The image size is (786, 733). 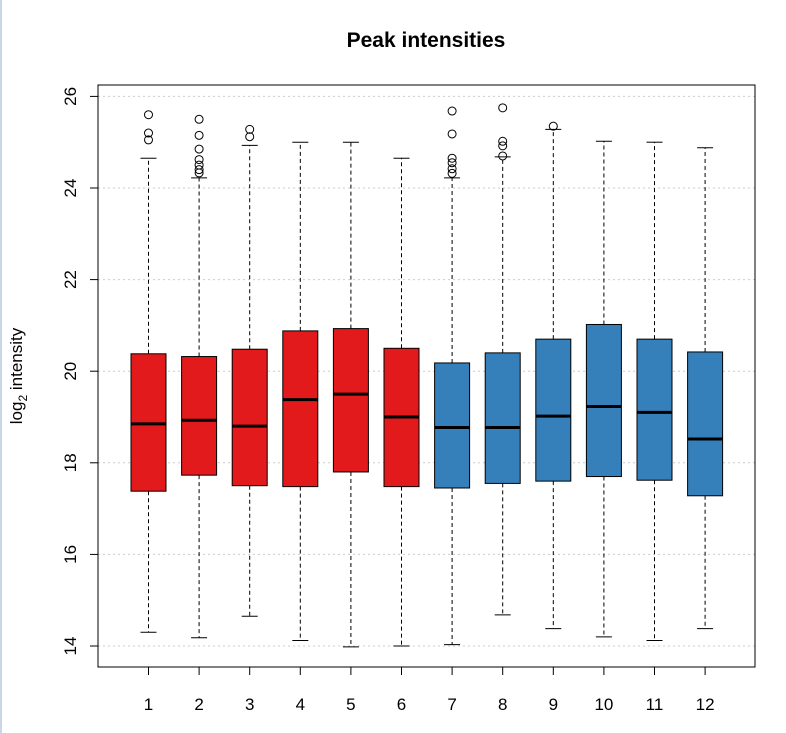 What do you see at coordinates (249, 704) in the screenshot?
I see `x-tick-label: 3` at bounding box center [249, 704].